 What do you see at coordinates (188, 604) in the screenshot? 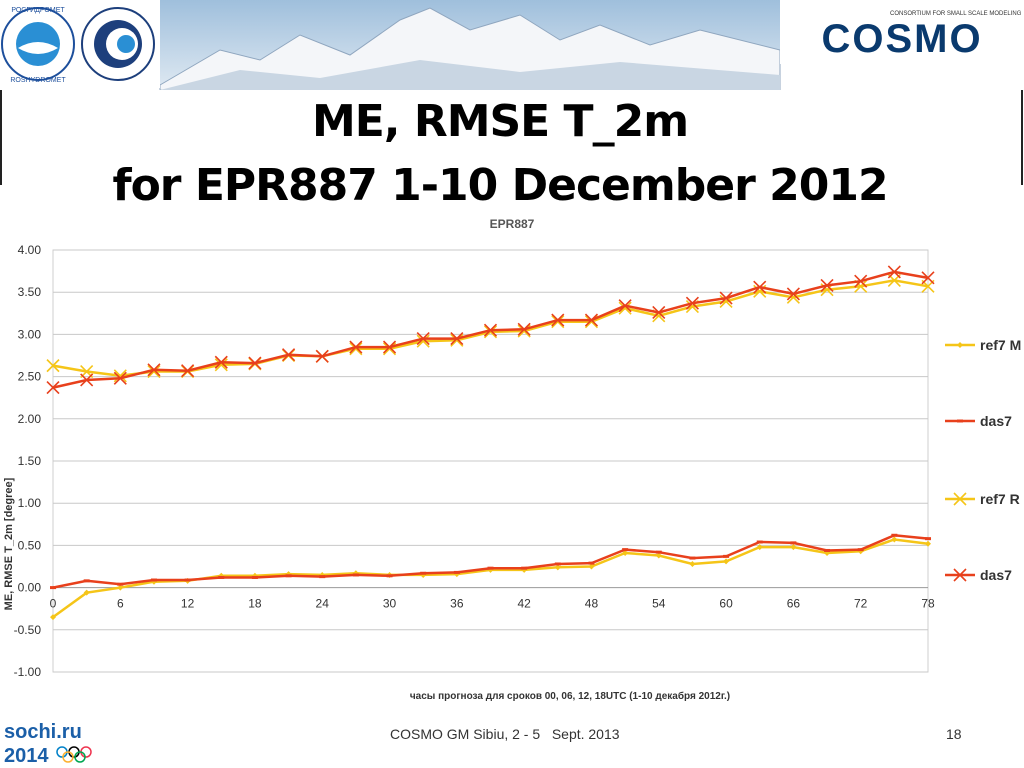
I see `x-tick-label: 12` at bounding box center [188, 604].